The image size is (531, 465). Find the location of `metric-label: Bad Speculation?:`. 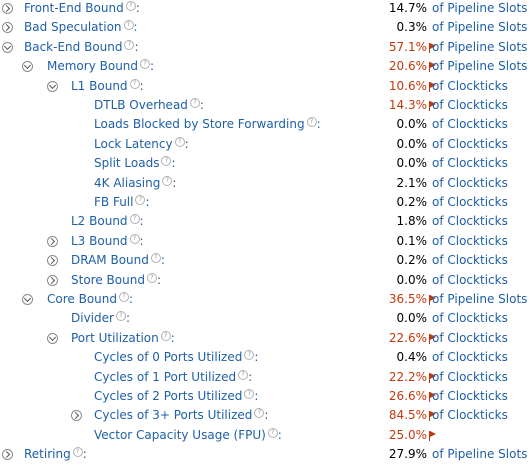

metric-label: Bad Speculation?: is located at coordinates (81, 27).